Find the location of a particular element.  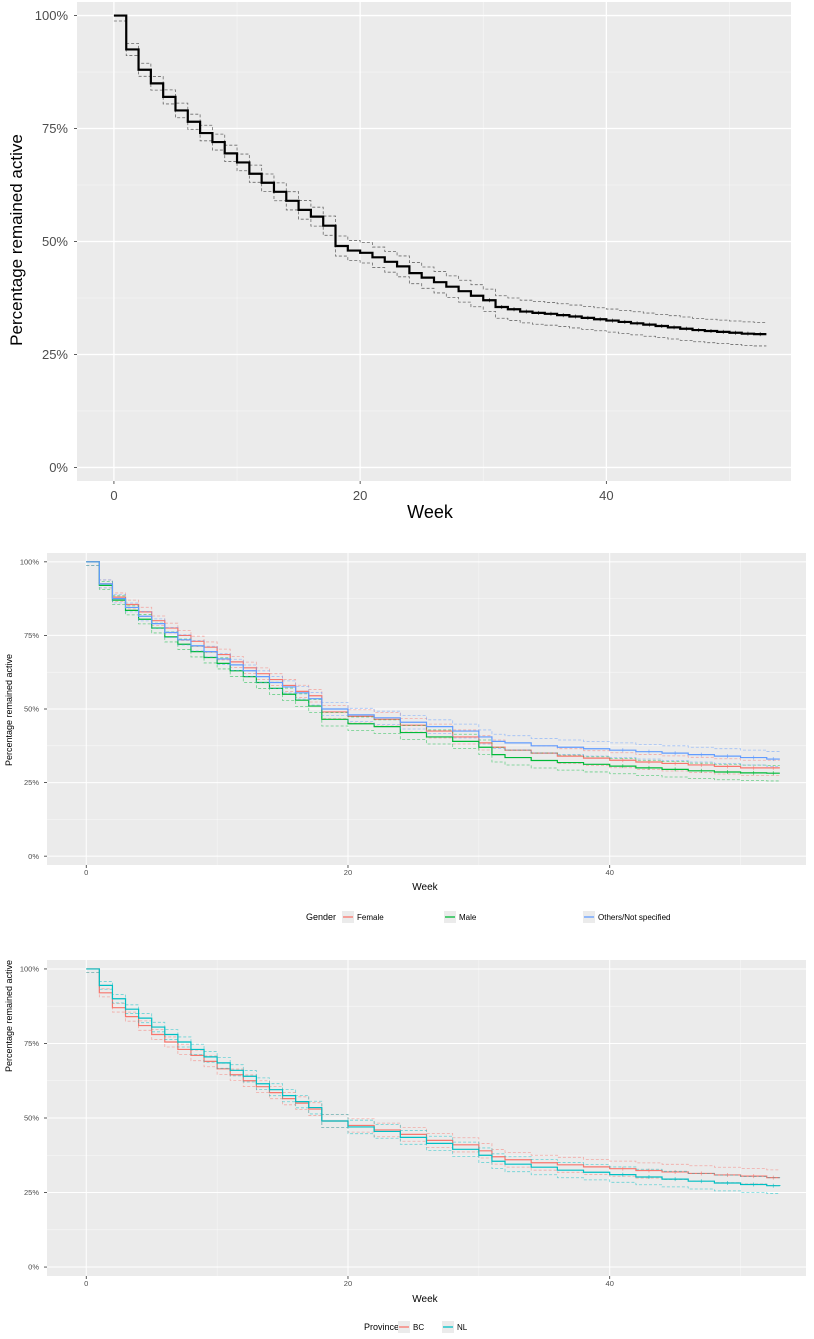

ci-upper-nl is located at coordinates (433, 1073).